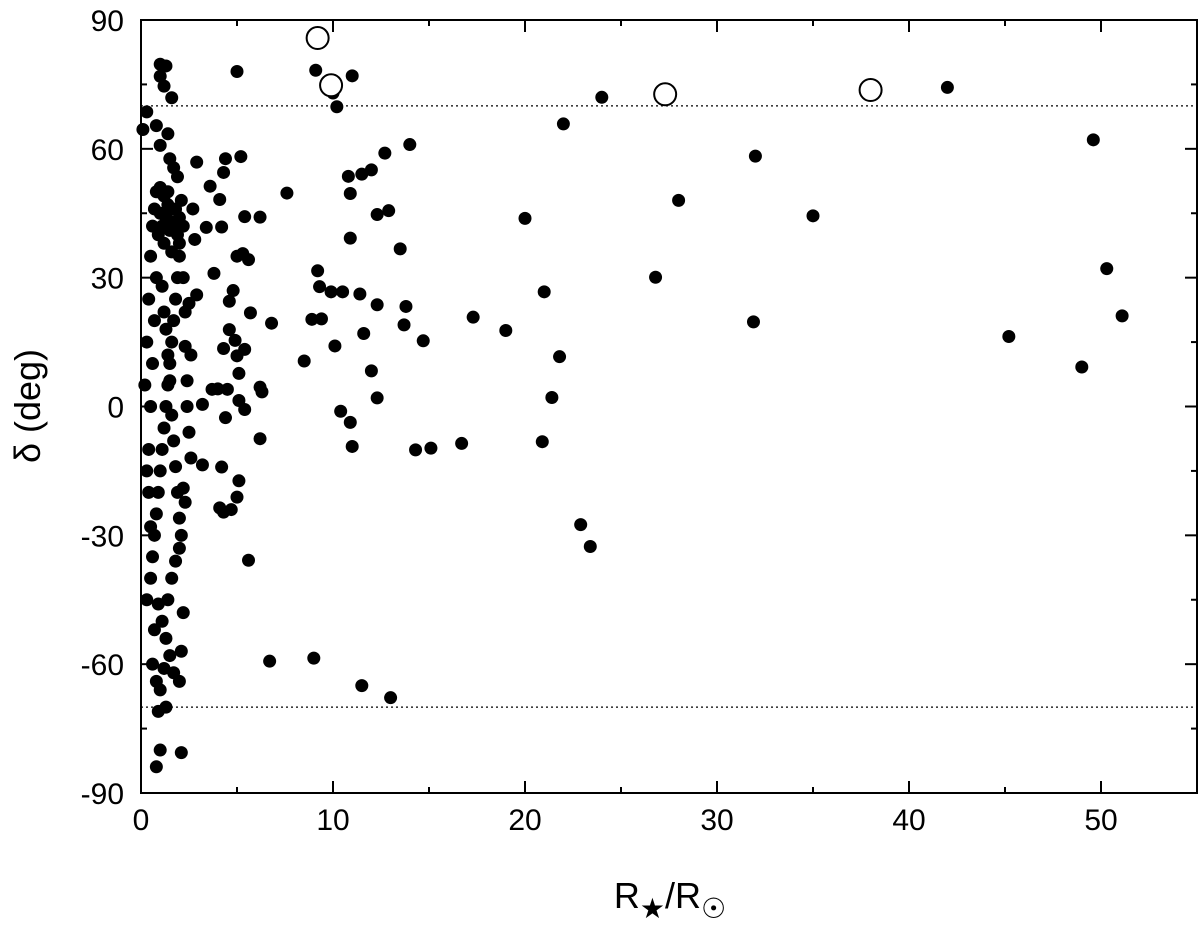 The image size is (1200, 934). Describe the element at coordinates (332, 820) in the screenshot. I see `x-tick-label: 10` at that location.